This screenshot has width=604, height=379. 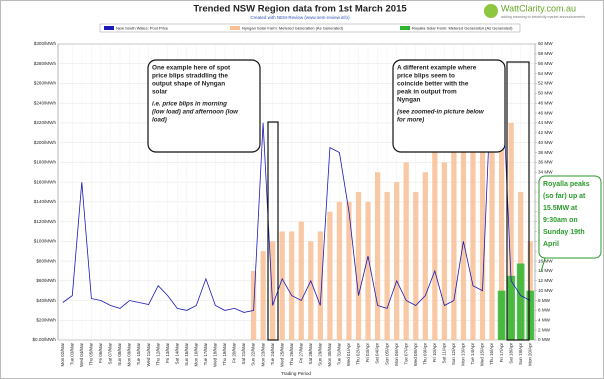 I want to click on y-tick-label: $100/MWh, so click(x=45, y=241).